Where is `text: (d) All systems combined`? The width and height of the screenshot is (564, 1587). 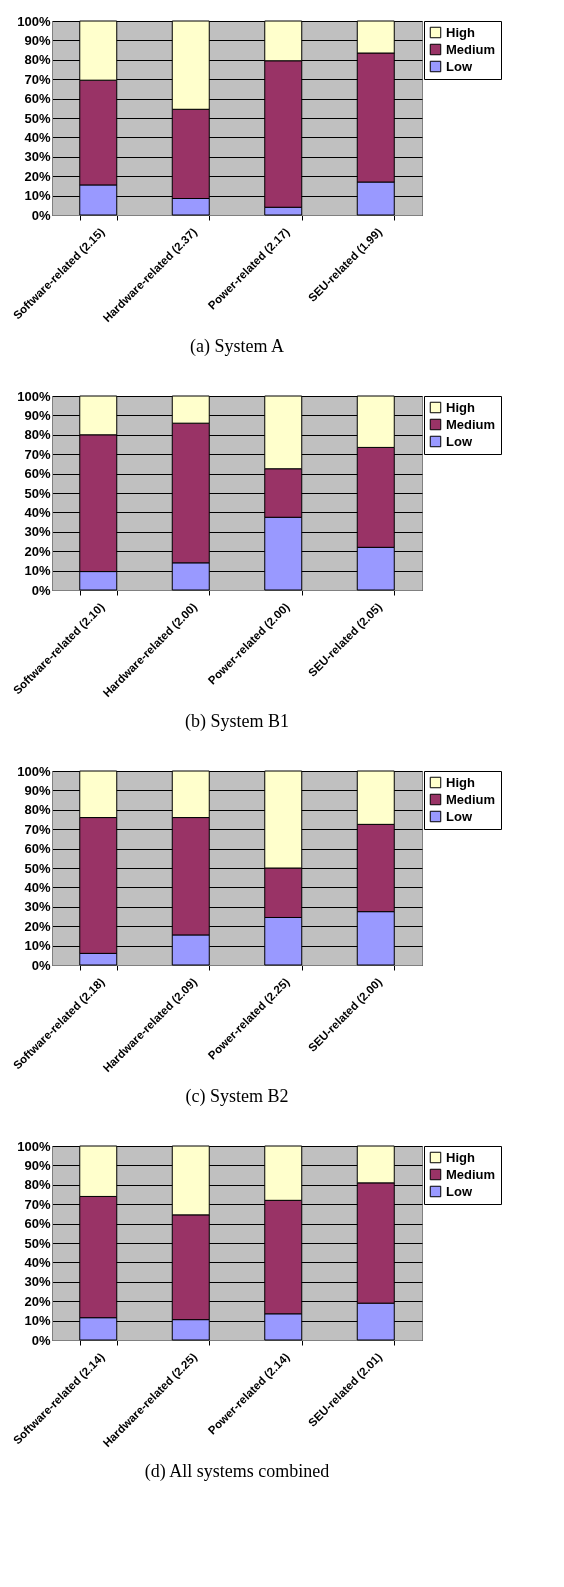
text: (d) All systems combined is located at coordinates (237, 1472).